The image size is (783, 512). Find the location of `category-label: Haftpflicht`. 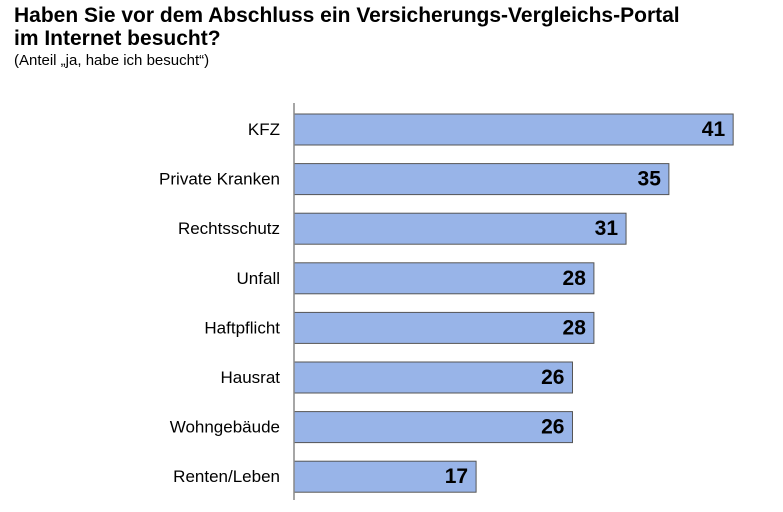

category-label: Haftpflicht is located at coordinates (242, 327).